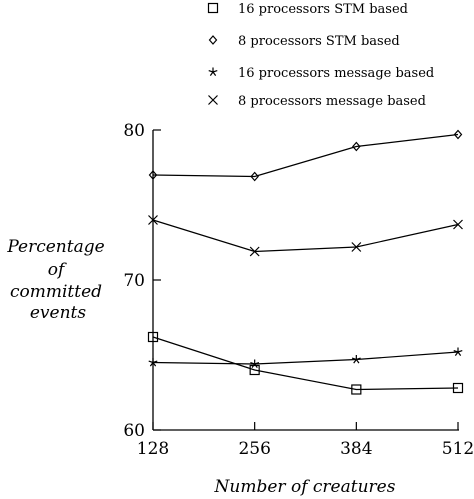 This screenshot has width=474, height=499. I want to click on y-axis-title-line: Percentage, so click(55, 247).